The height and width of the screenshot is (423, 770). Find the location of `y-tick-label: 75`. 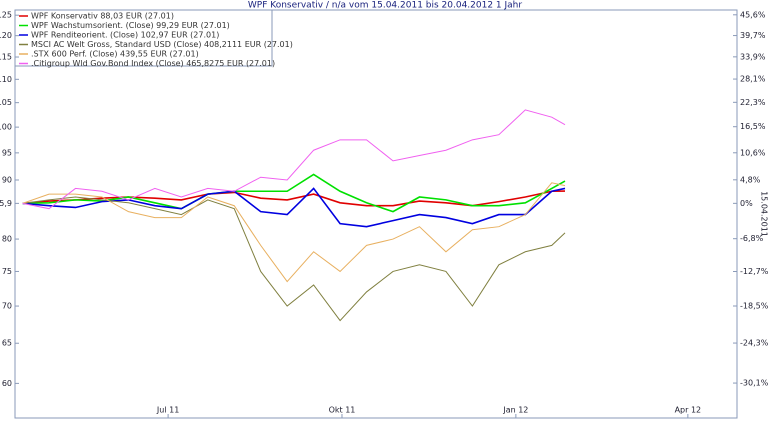

y-tick-label: 75 is located at coordinates (7, 271).